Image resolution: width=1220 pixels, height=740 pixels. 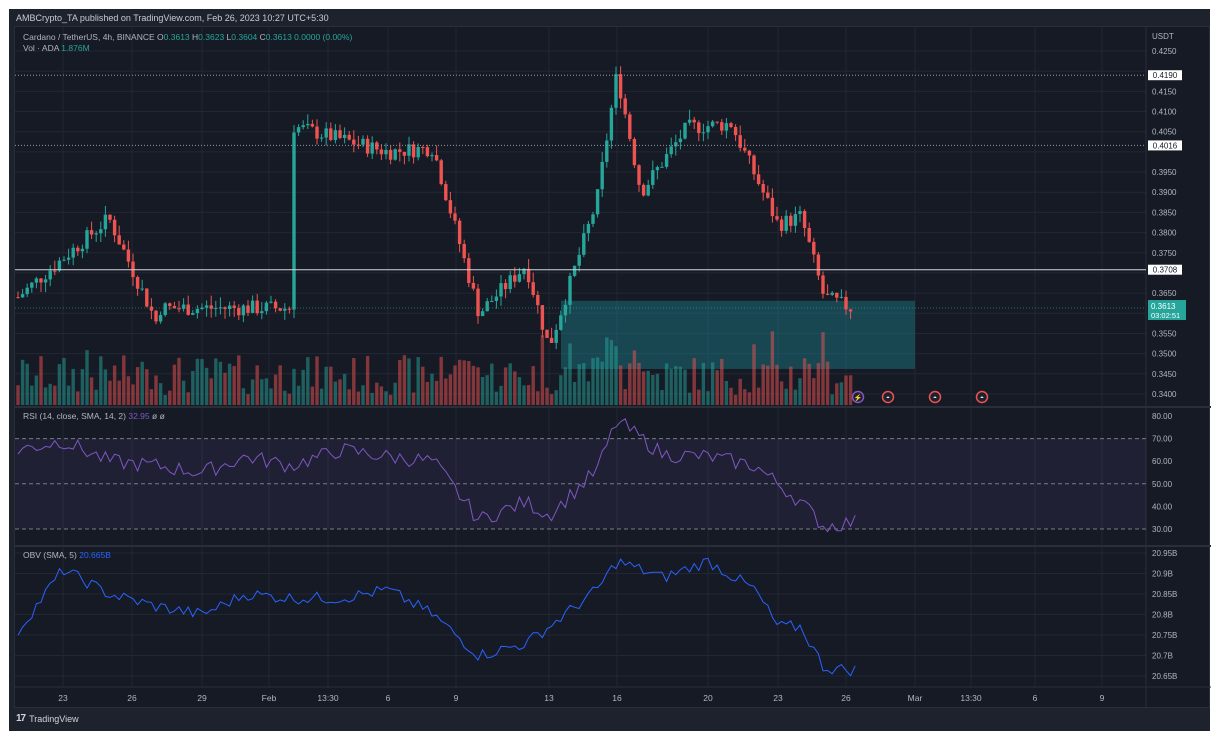 What do you see at coordinates (1164, 394) in the screenshot?
I see `price-axis-tick: 0.3400` at bounding box center [1164, 394].